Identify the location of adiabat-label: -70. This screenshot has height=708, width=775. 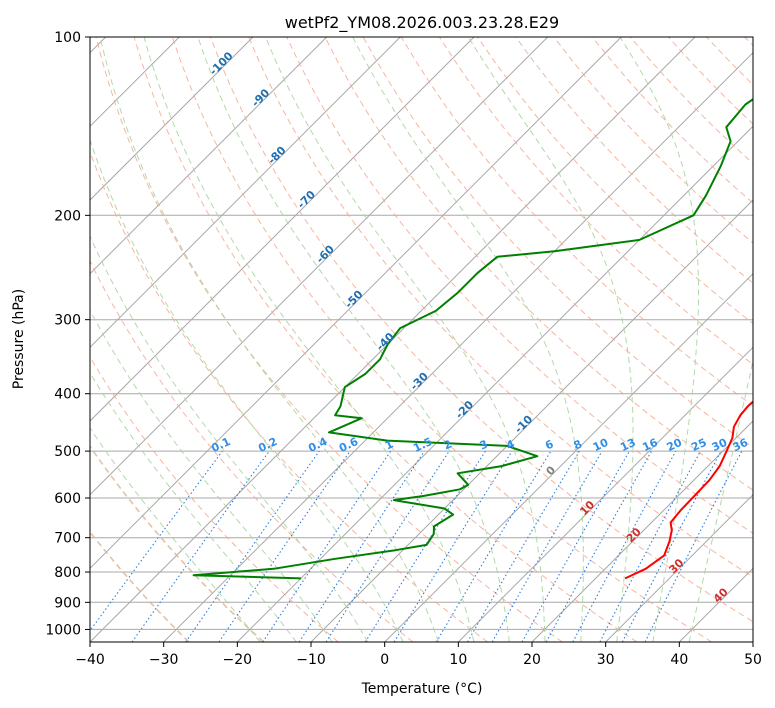
(306, 199).